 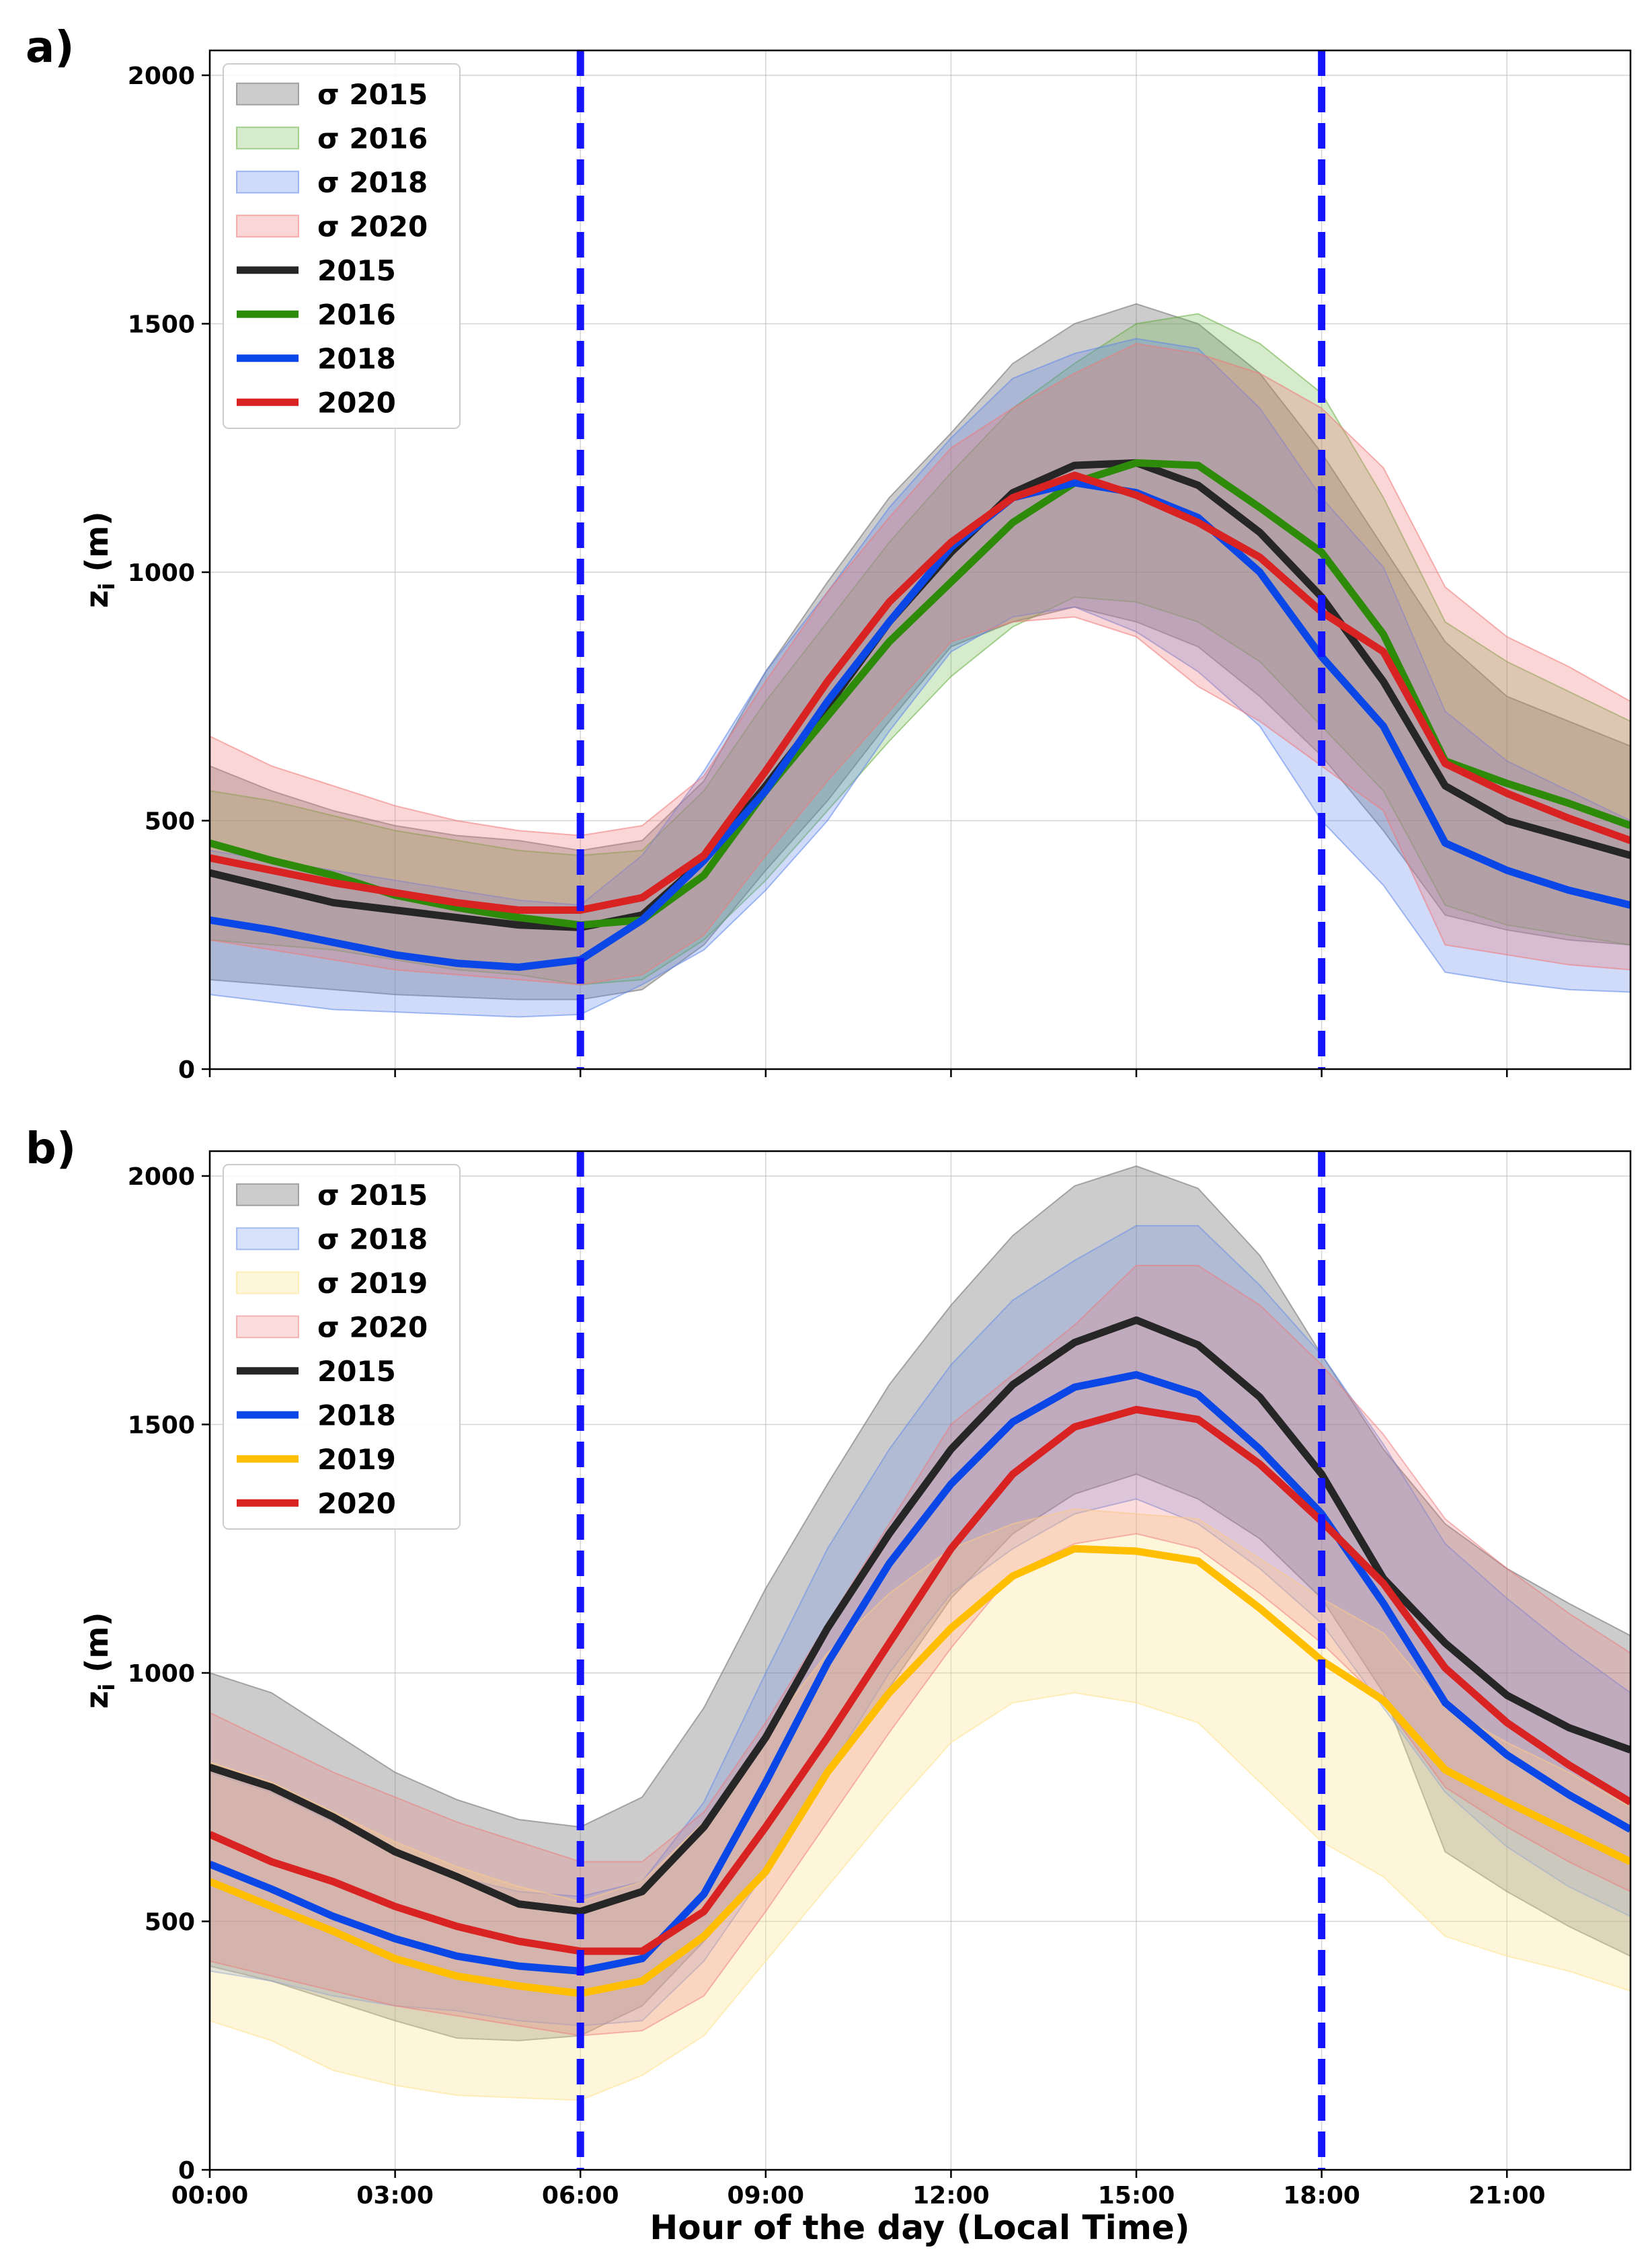 I want to click on x-tick-label: 09:00, so click(x=766, y=2196).